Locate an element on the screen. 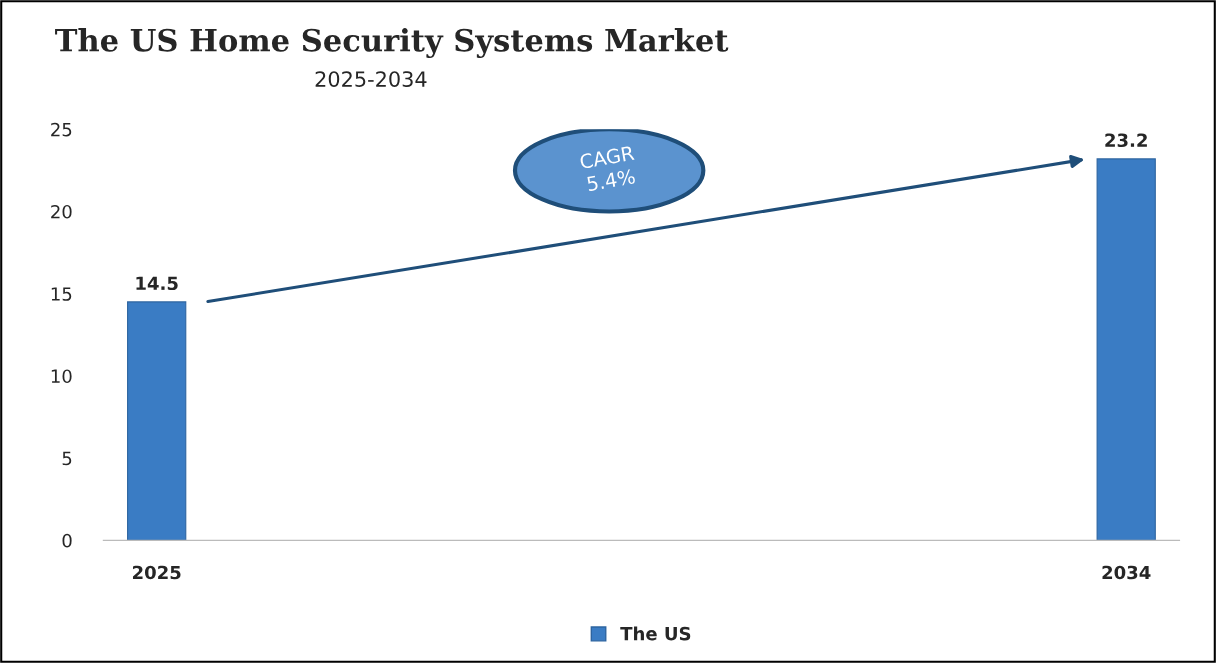 This screenshot has height=663, width=1216. legend-label: The US is located at coordinates (655, 633).